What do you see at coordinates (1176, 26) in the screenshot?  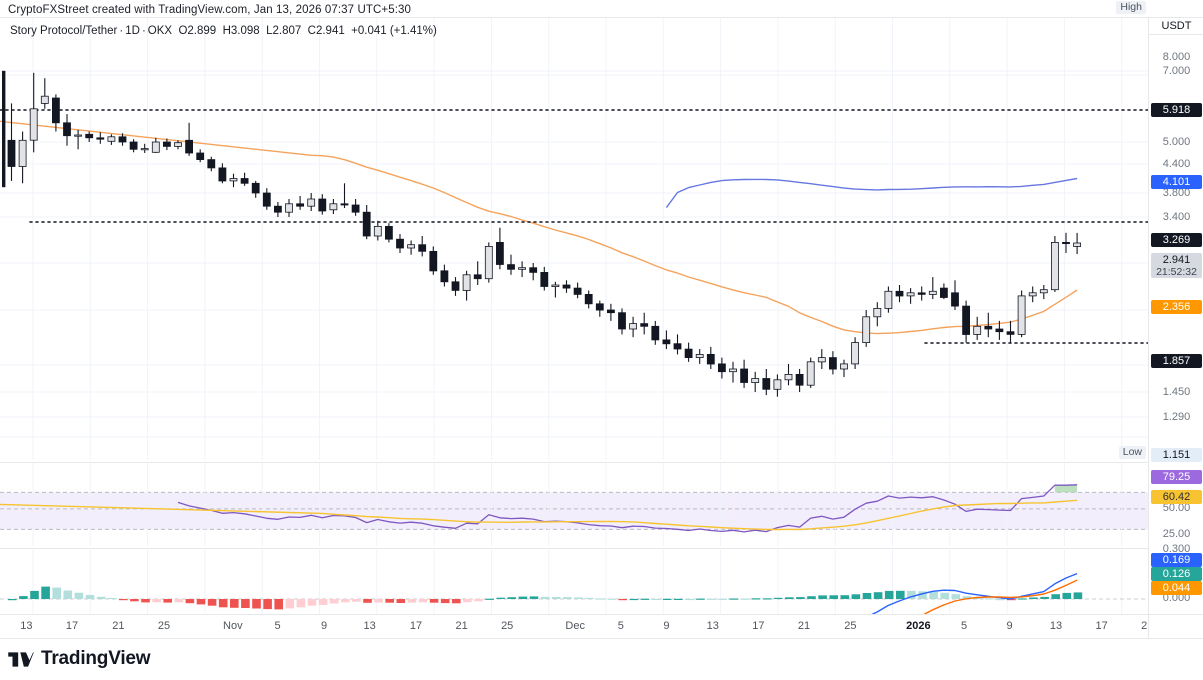 I see `axis-currency-label: USDT` at bounding box center [1176, 26].